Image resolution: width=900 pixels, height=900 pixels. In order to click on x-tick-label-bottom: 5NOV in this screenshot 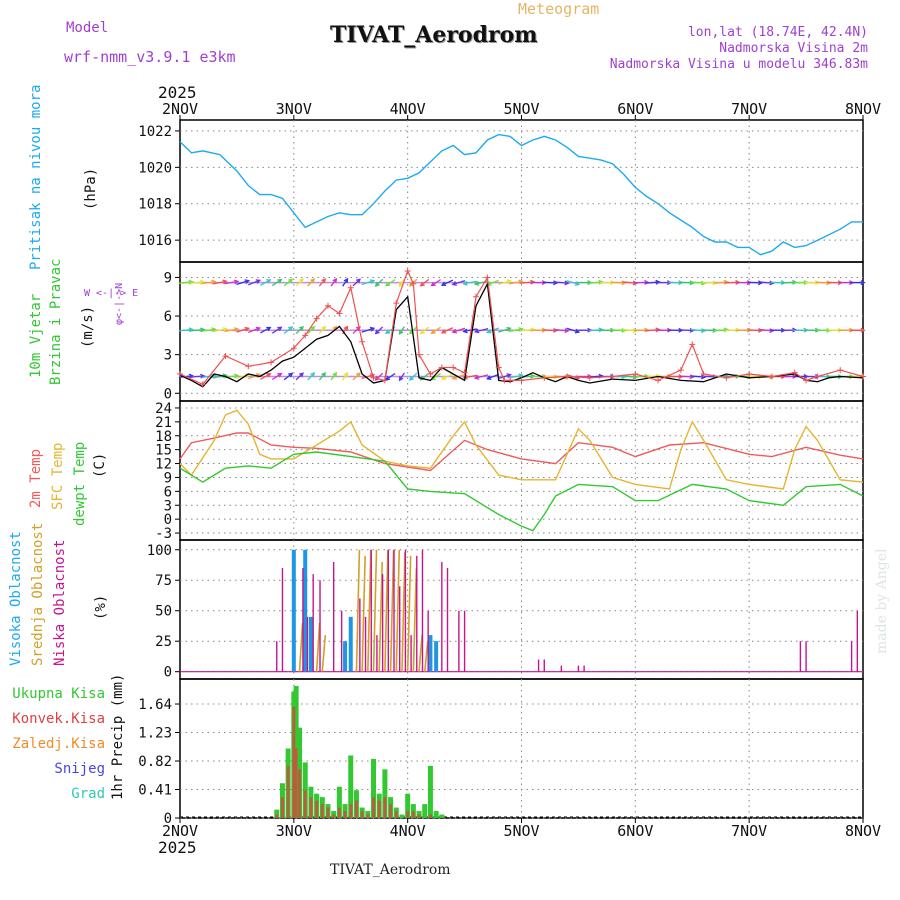, I will do `click(521, 831)`.